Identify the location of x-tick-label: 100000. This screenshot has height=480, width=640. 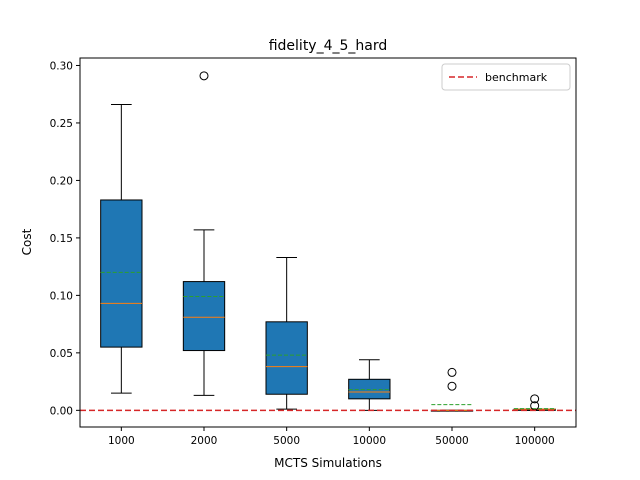
(535, 441).